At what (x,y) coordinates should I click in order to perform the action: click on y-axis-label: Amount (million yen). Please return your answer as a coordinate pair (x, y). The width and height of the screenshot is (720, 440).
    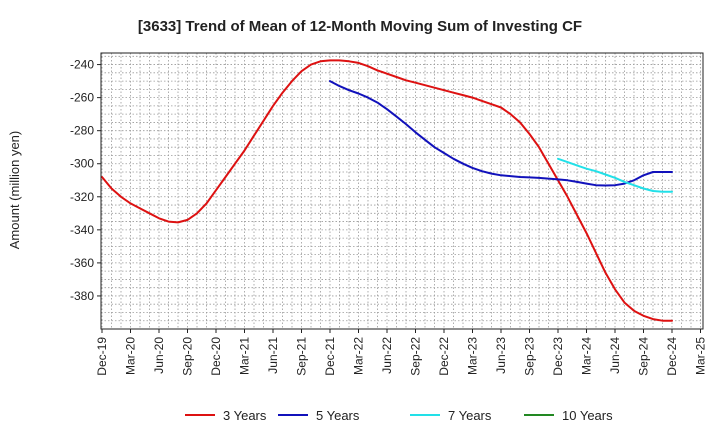
    Looking at the image, I should click on (14, 190).